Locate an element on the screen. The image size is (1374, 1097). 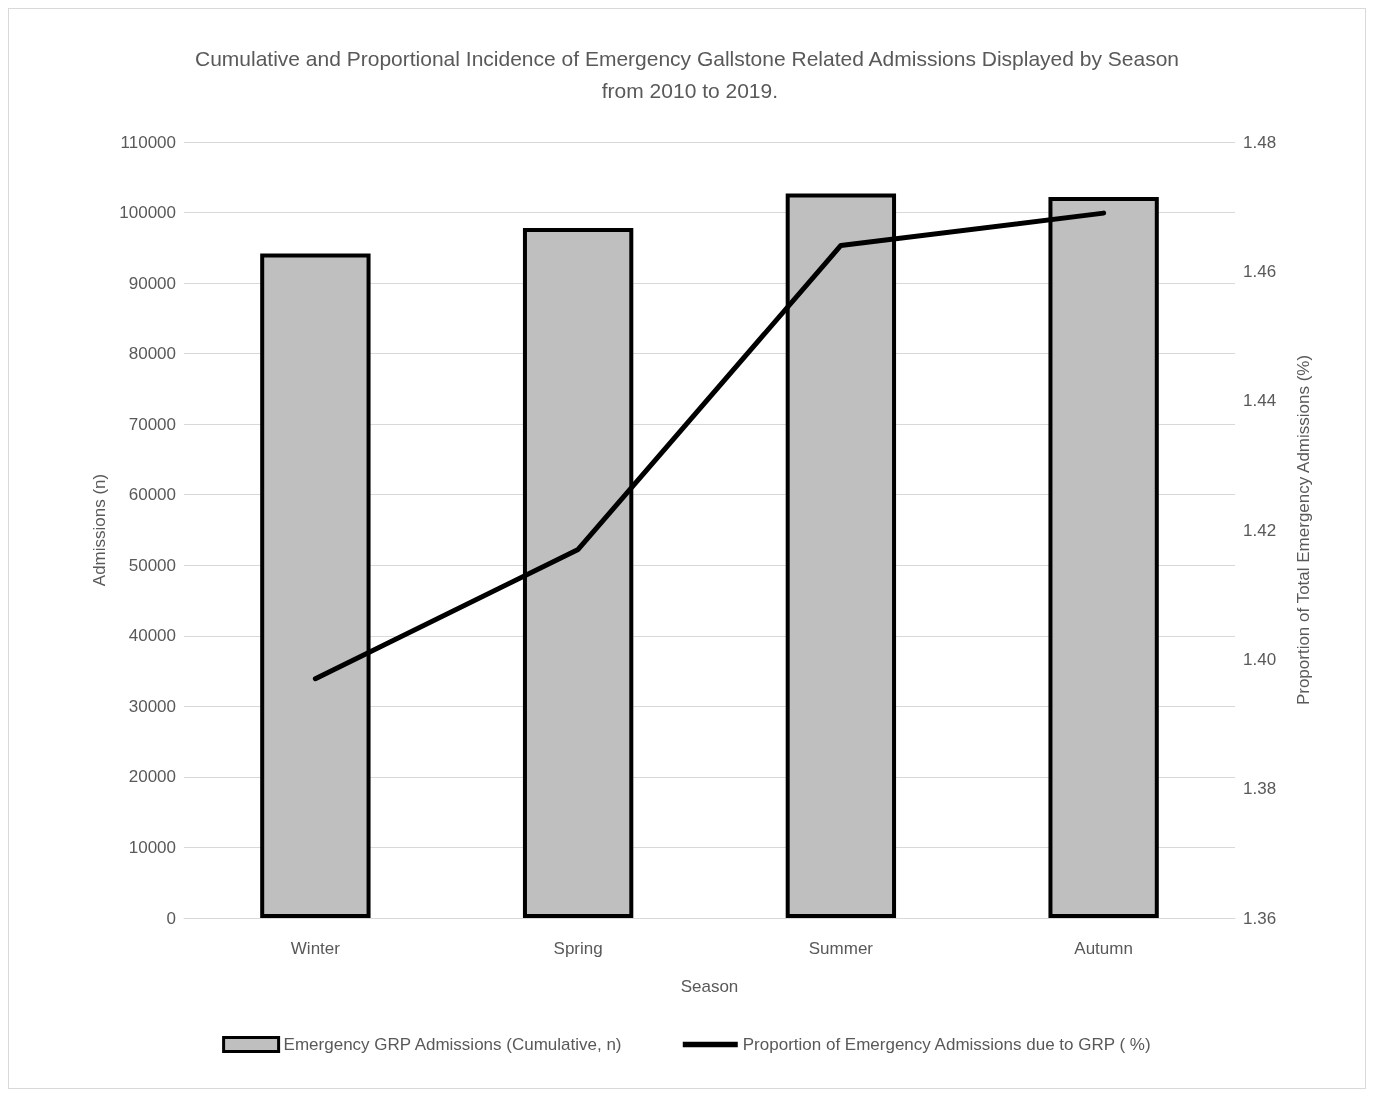
x-tick-label: Autumn is located at coordinates (1103, 948).